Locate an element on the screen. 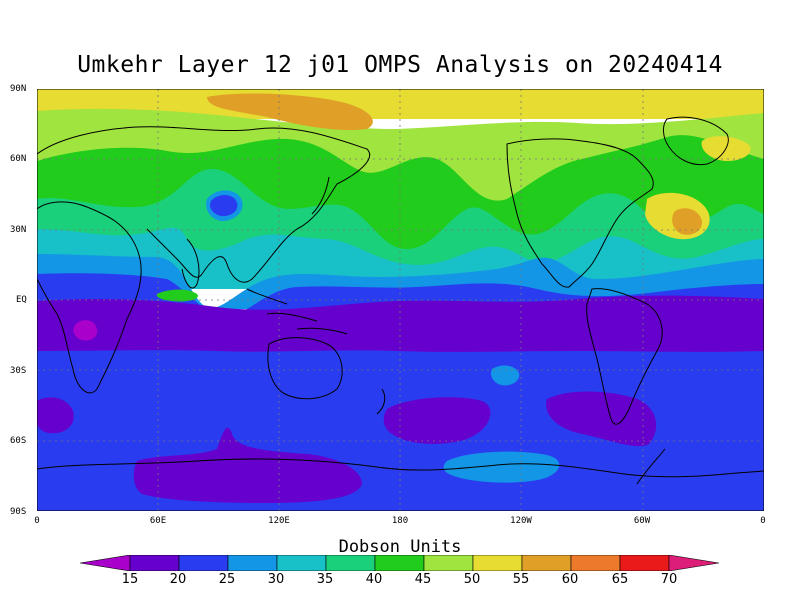  coast-antarctic-peninsula is located at coordinates (651, 466).